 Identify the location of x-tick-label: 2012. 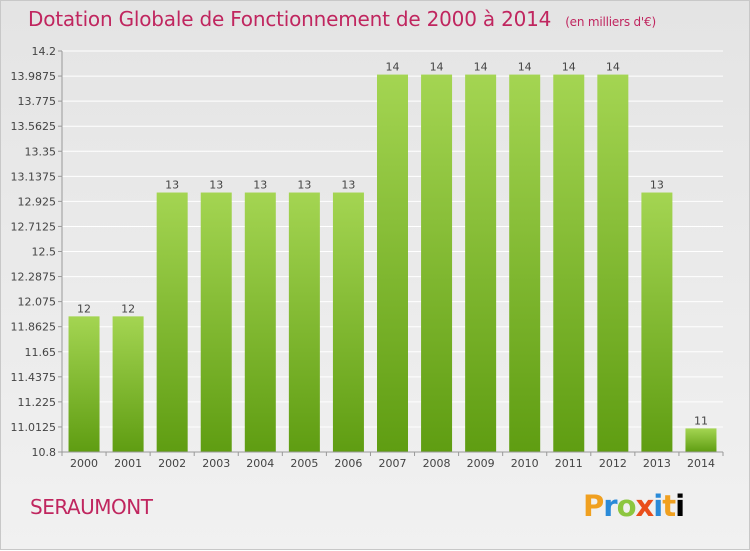
(613, 463).